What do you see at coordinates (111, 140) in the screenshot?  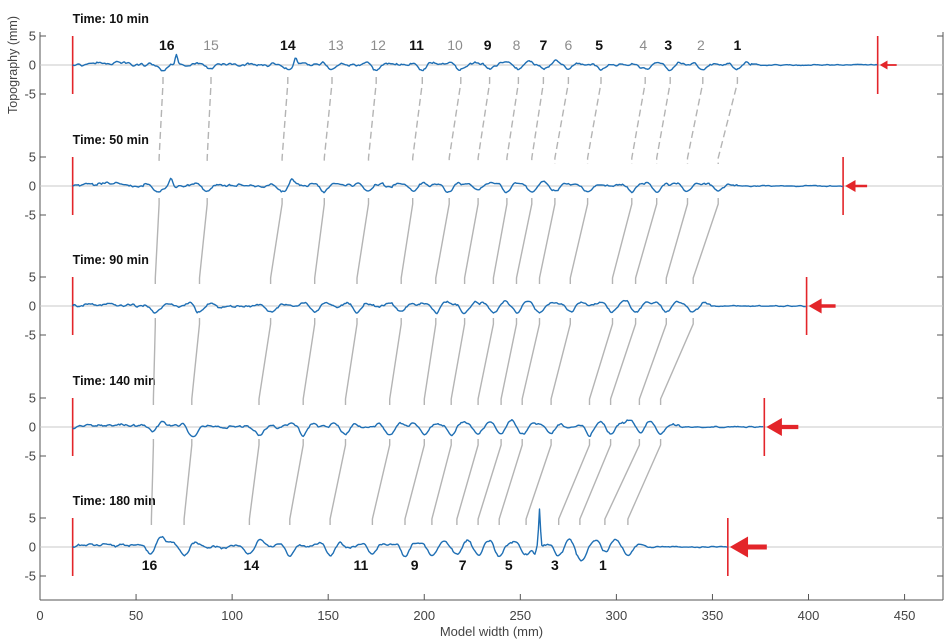 I see `panel-title: Time: 50 min` at bounding box center [111, 140].